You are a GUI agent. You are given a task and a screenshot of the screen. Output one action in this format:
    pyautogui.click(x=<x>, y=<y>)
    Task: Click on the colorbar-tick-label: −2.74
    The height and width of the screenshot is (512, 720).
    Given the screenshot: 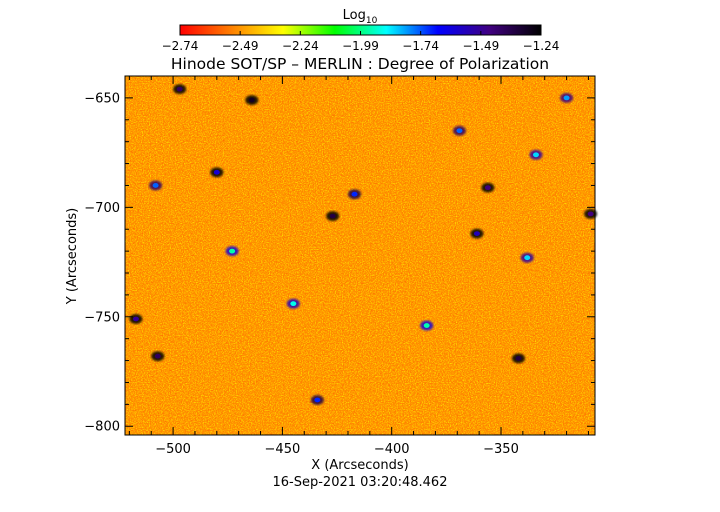 What is the action you would take?
    pyautogui.click(x=180, y=46)
    